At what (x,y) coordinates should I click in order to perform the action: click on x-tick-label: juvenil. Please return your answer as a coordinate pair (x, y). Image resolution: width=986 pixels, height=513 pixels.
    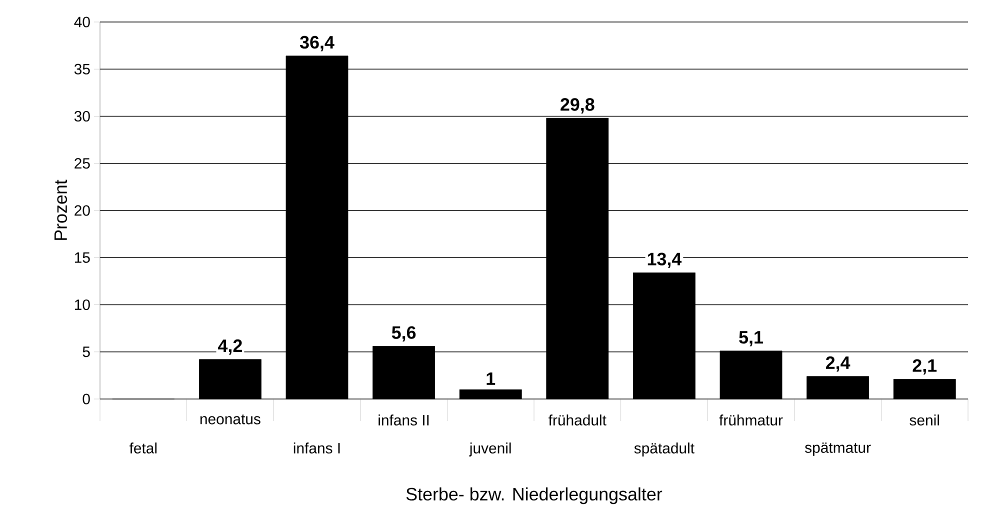
    Looking at the image, I should click on (490, 449).